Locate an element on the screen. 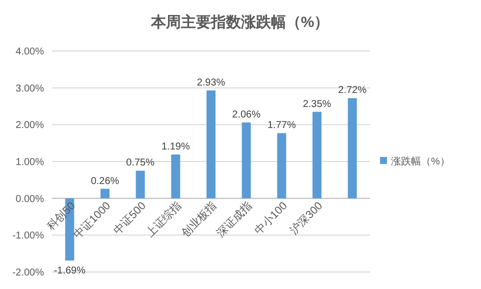 The height and width of the screenshot is (289, 481). data-label: 1.77% is located at coordinates (281, 126).